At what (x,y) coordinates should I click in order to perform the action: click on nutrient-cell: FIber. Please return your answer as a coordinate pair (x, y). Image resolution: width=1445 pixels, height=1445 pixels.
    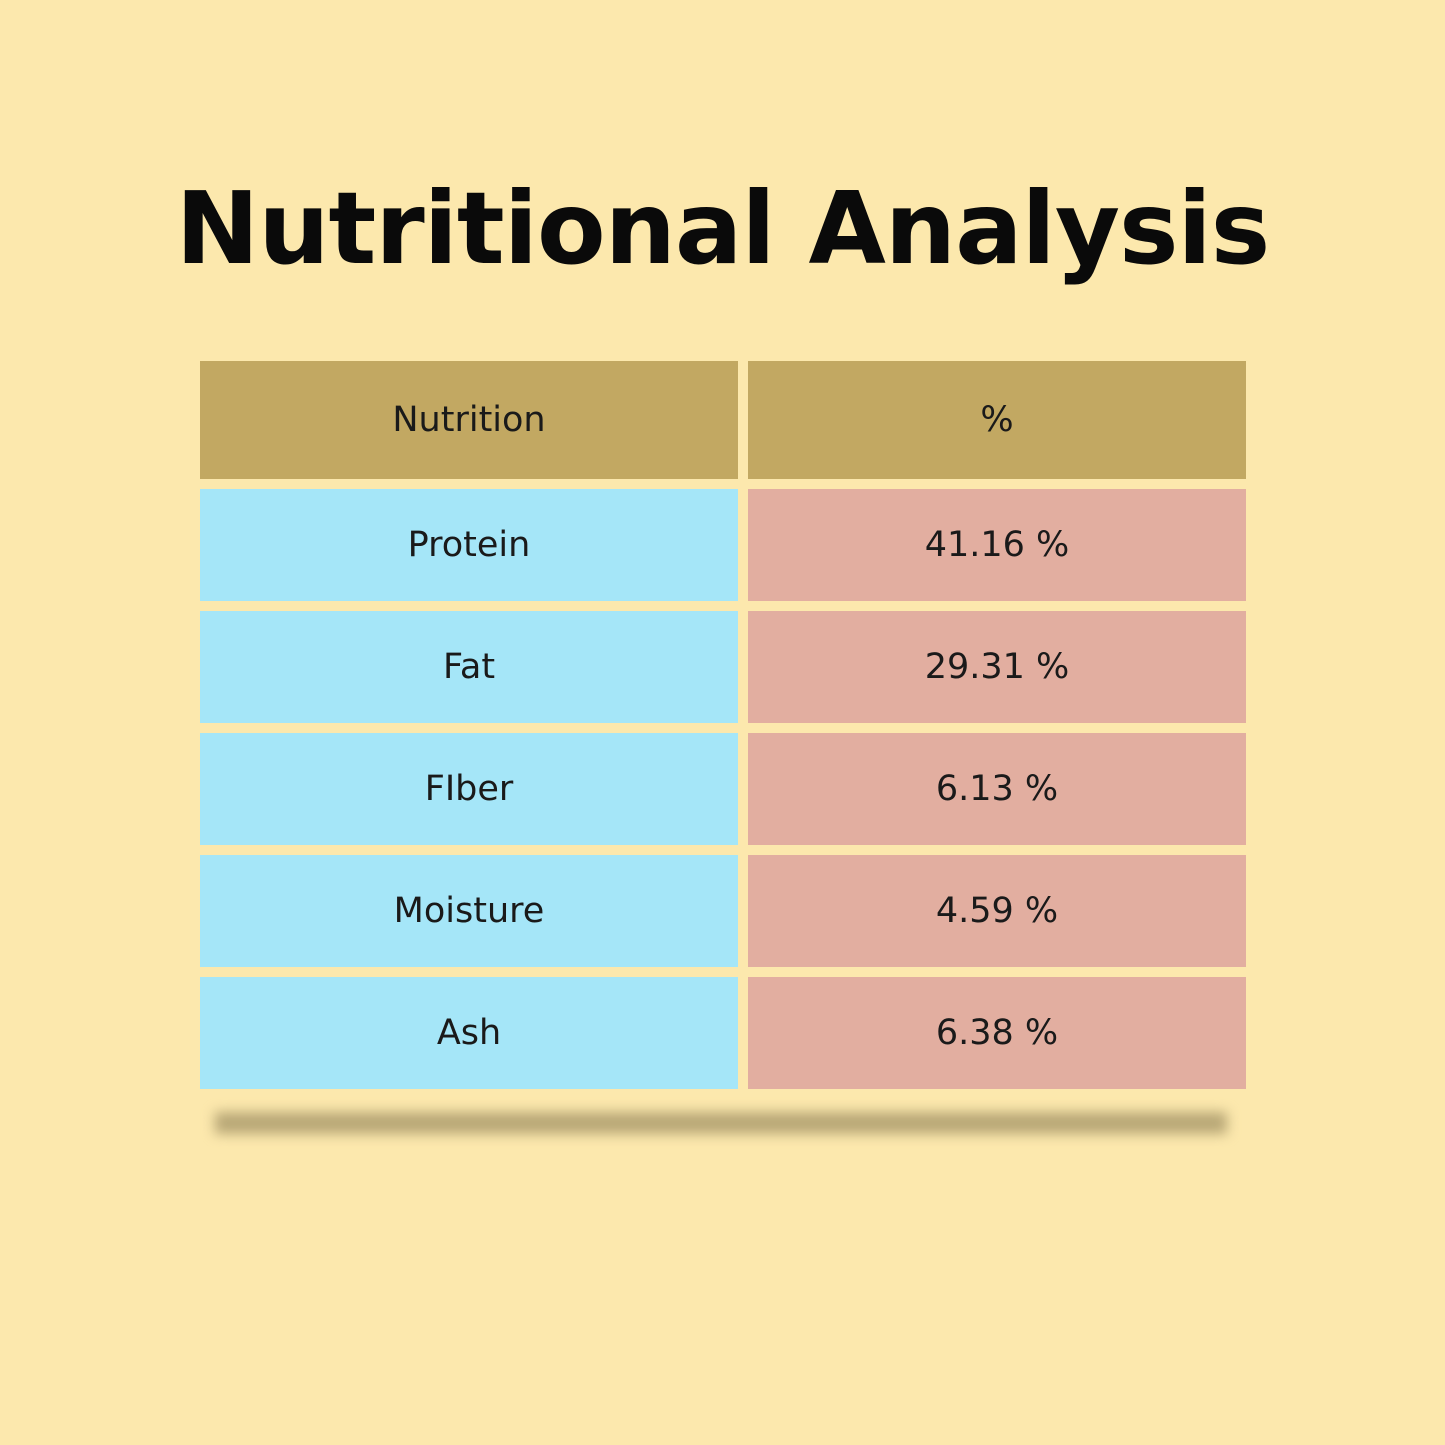
    Looking at the image, I should click on (469, 789).